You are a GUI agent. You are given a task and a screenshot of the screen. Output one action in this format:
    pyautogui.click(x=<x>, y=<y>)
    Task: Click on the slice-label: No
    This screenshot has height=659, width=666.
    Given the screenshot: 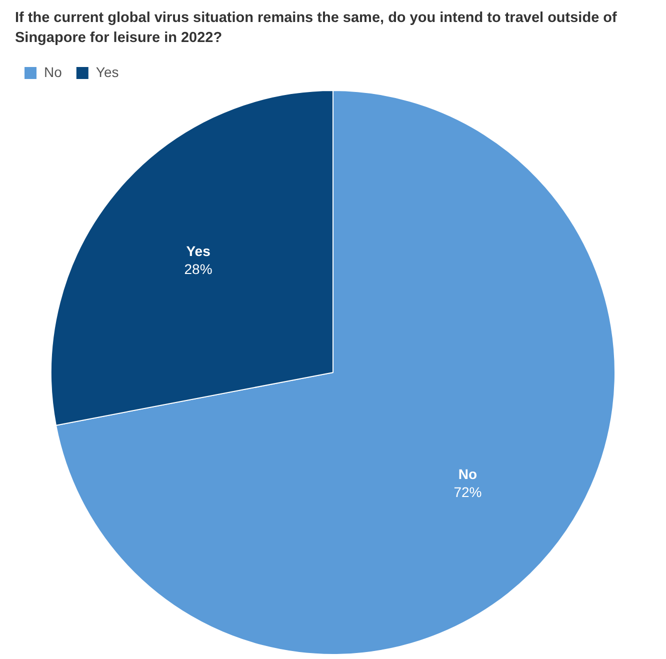 What is the action you would take?
    pyautogui.click(x=468, y=474)
    